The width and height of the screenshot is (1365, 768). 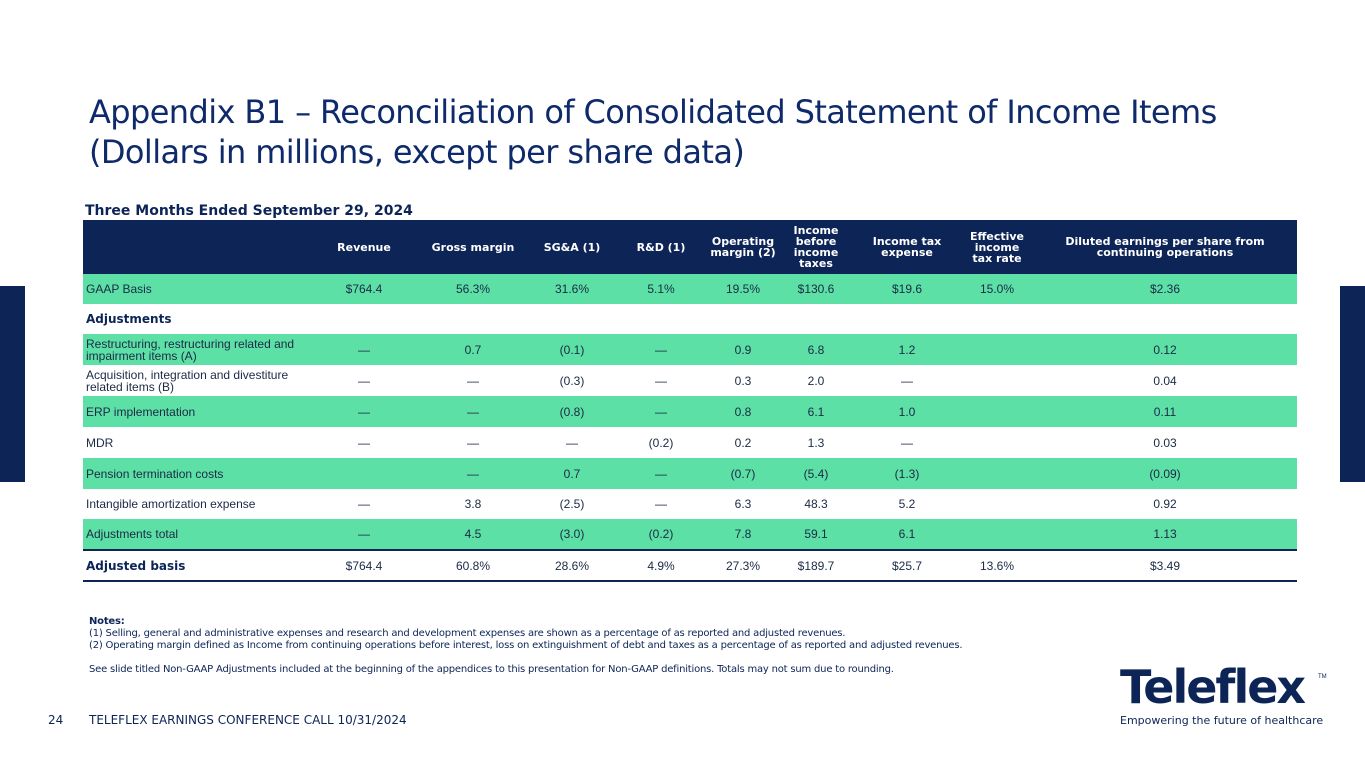 I want to click on cell-income-before-taxes: 6.1, so click(x=816, y=411).